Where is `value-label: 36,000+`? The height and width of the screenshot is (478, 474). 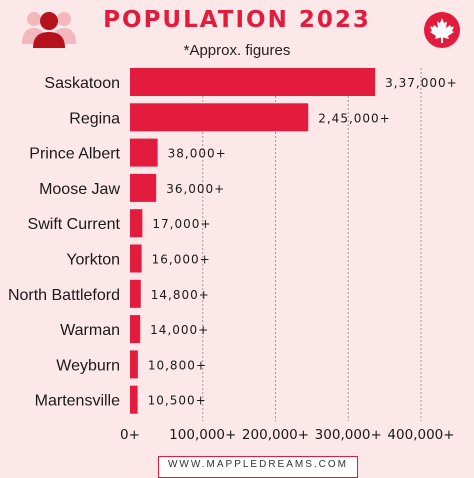 value-label: 36,000+ is located at coordinates (195, 189).